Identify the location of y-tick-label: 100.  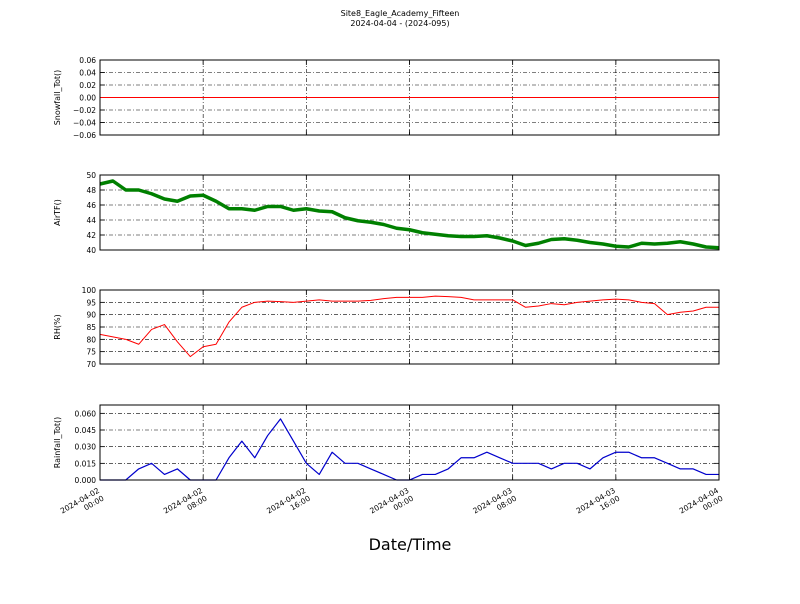
(89, 290).